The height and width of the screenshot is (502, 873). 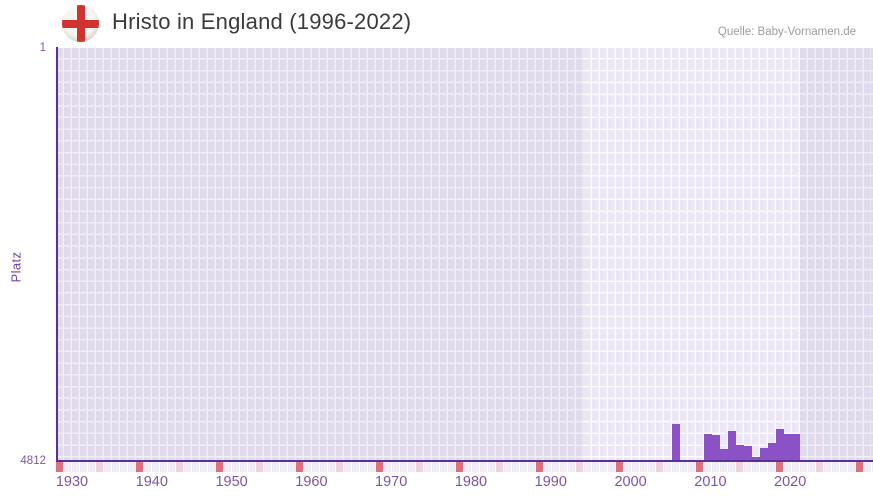 I want to click on x-tick-label-1930: 1930, so click(x=72, y=482).